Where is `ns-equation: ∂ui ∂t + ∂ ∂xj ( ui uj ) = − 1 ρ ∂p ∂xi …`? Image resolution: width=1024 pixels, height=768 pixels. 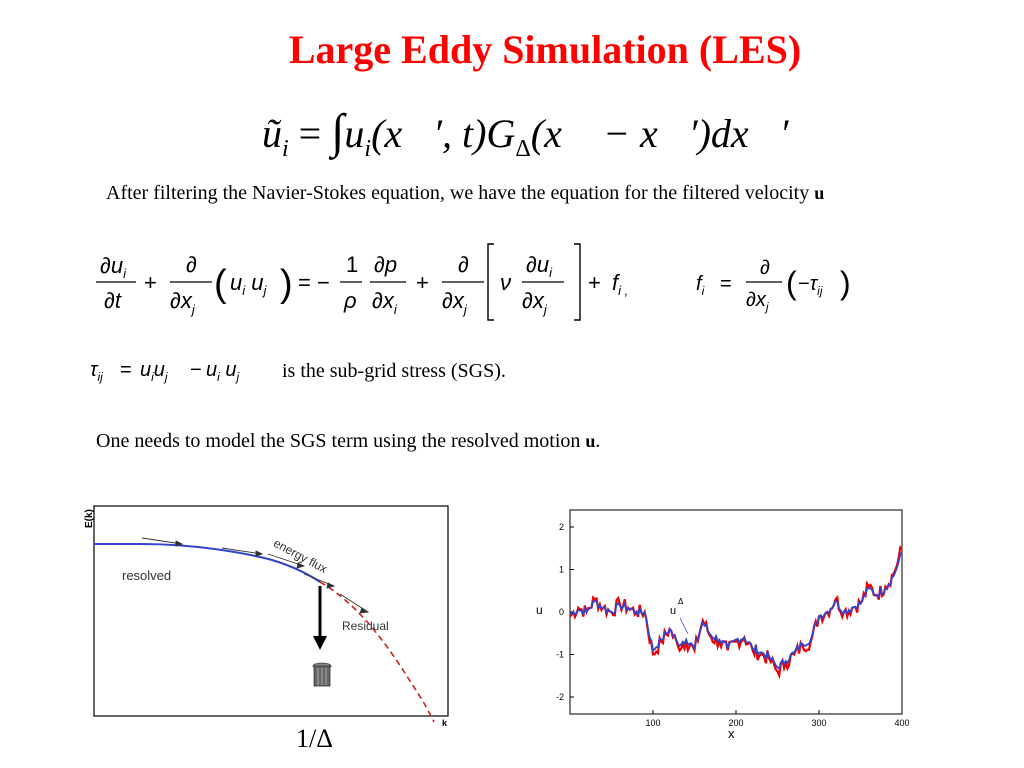 ns-equation: ∂ui ∂t + ∂ ∂xj ( ui uj ) = − 1 ρ ∂p ∂xi … is located at coordinates (362, 282).